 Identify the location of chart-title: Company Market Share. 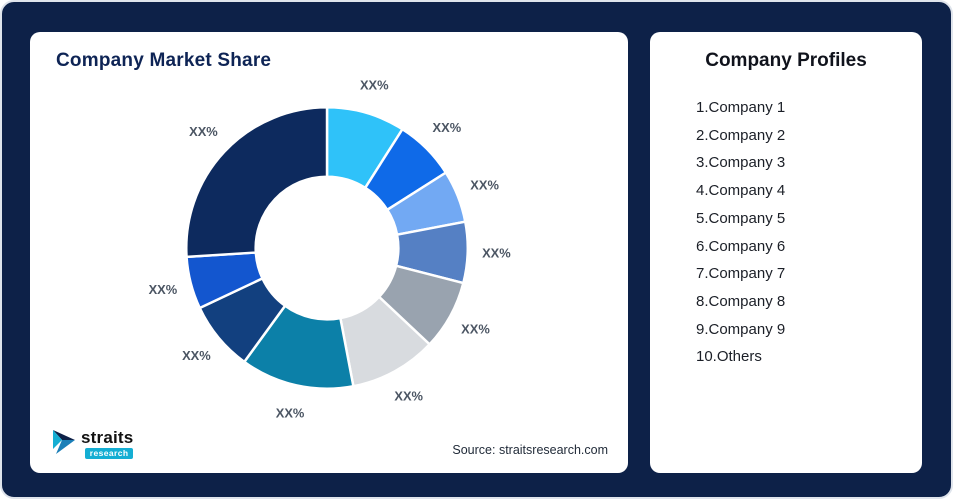
(164, 60).